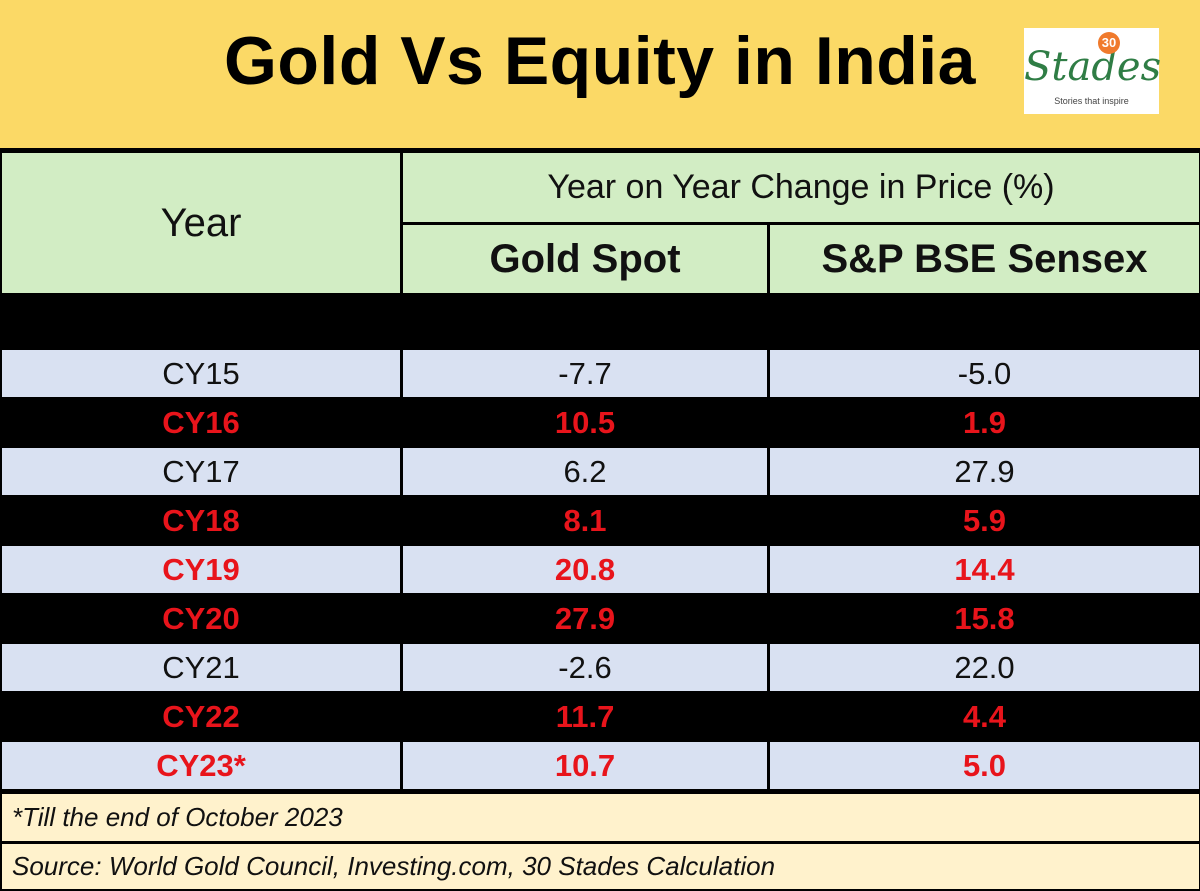 The width and height of the screenshot is (1200, 891). I want to click on table-row: CY15 -7.7 -5.0, so click(600, 373).